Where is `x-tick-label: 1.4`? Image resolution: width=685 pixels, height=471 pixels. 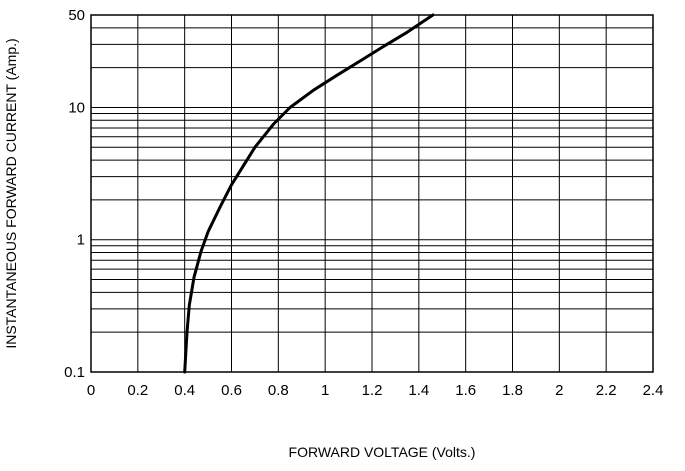 x-tick-label: 1.4 is located at coordinates (418, 390).